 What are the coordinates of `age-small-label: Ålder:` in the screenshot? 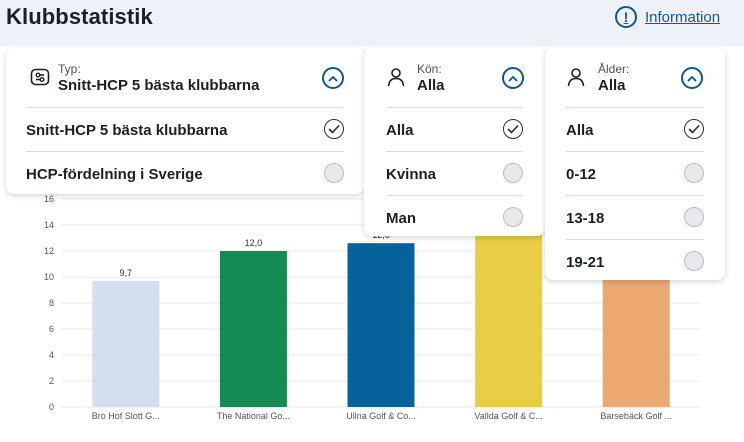 It's located at (614, 69).